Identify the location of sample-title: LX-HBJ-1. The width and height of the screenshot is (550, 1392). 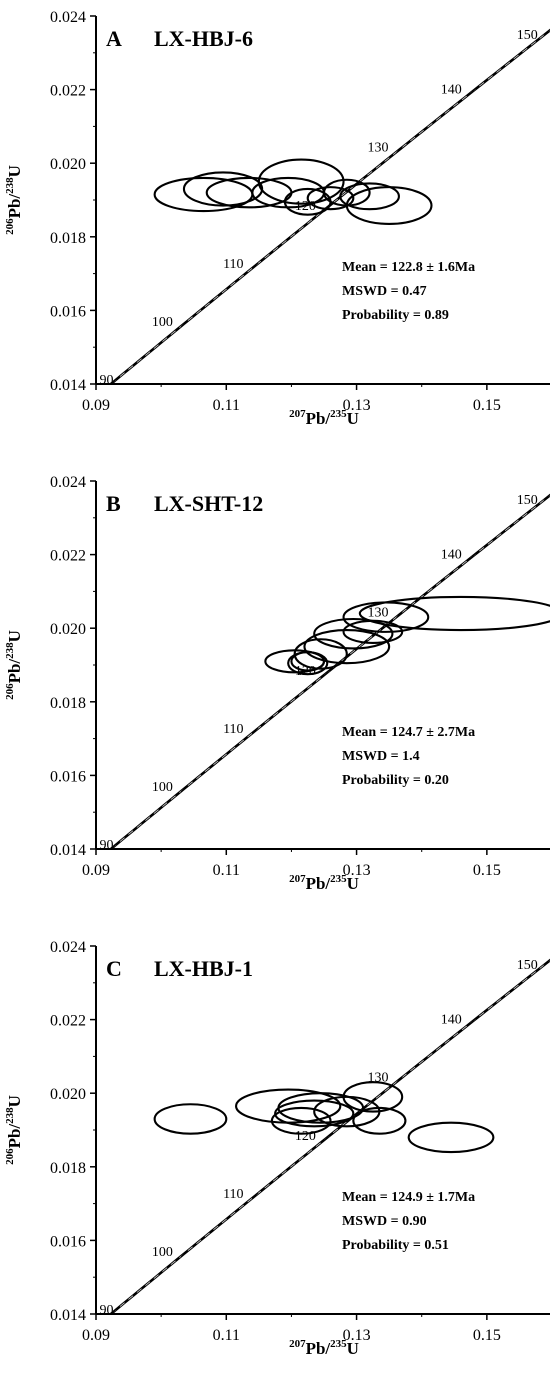
(203, 968).